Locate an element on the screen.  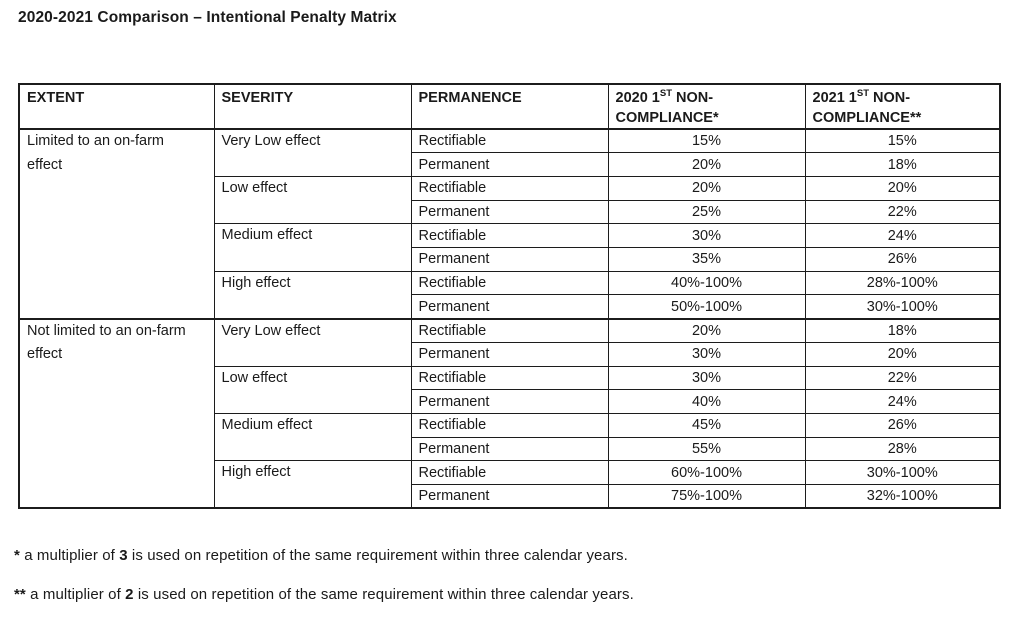
footnote-marker: * is located at coordinates (17, 555).